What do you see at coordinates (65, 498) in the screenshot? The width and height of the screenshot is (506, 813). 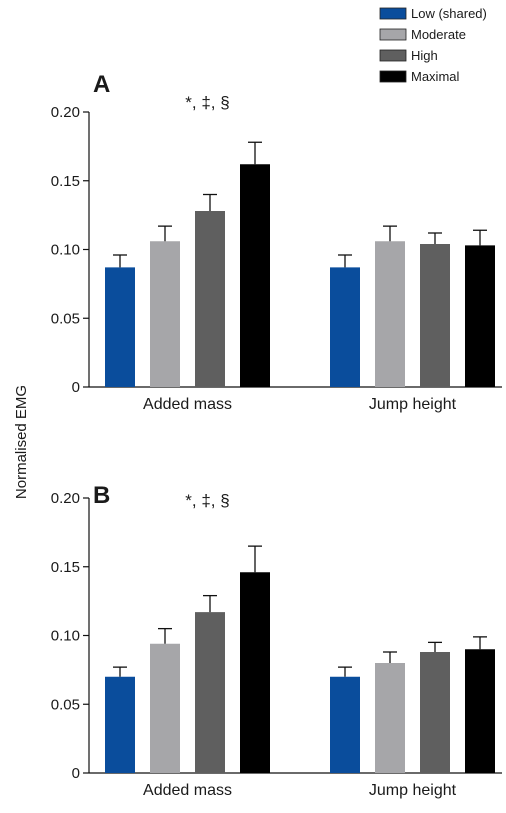 I see `y-tick-label-B-4: 0.20` at bounding box center [65, 498].